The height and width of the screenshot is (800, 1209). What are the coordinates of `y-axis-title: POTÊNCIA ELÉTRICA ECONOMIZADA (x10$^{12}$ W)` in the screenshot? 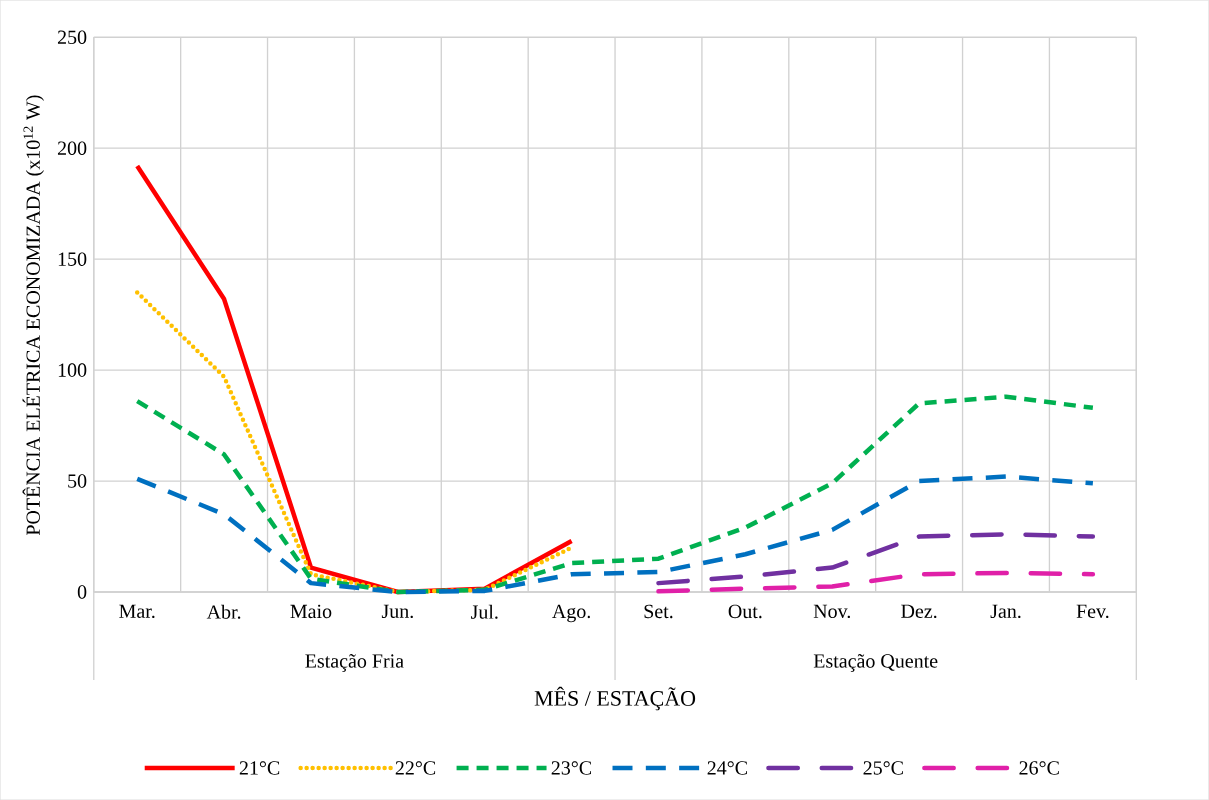 It's located at (33, 315).